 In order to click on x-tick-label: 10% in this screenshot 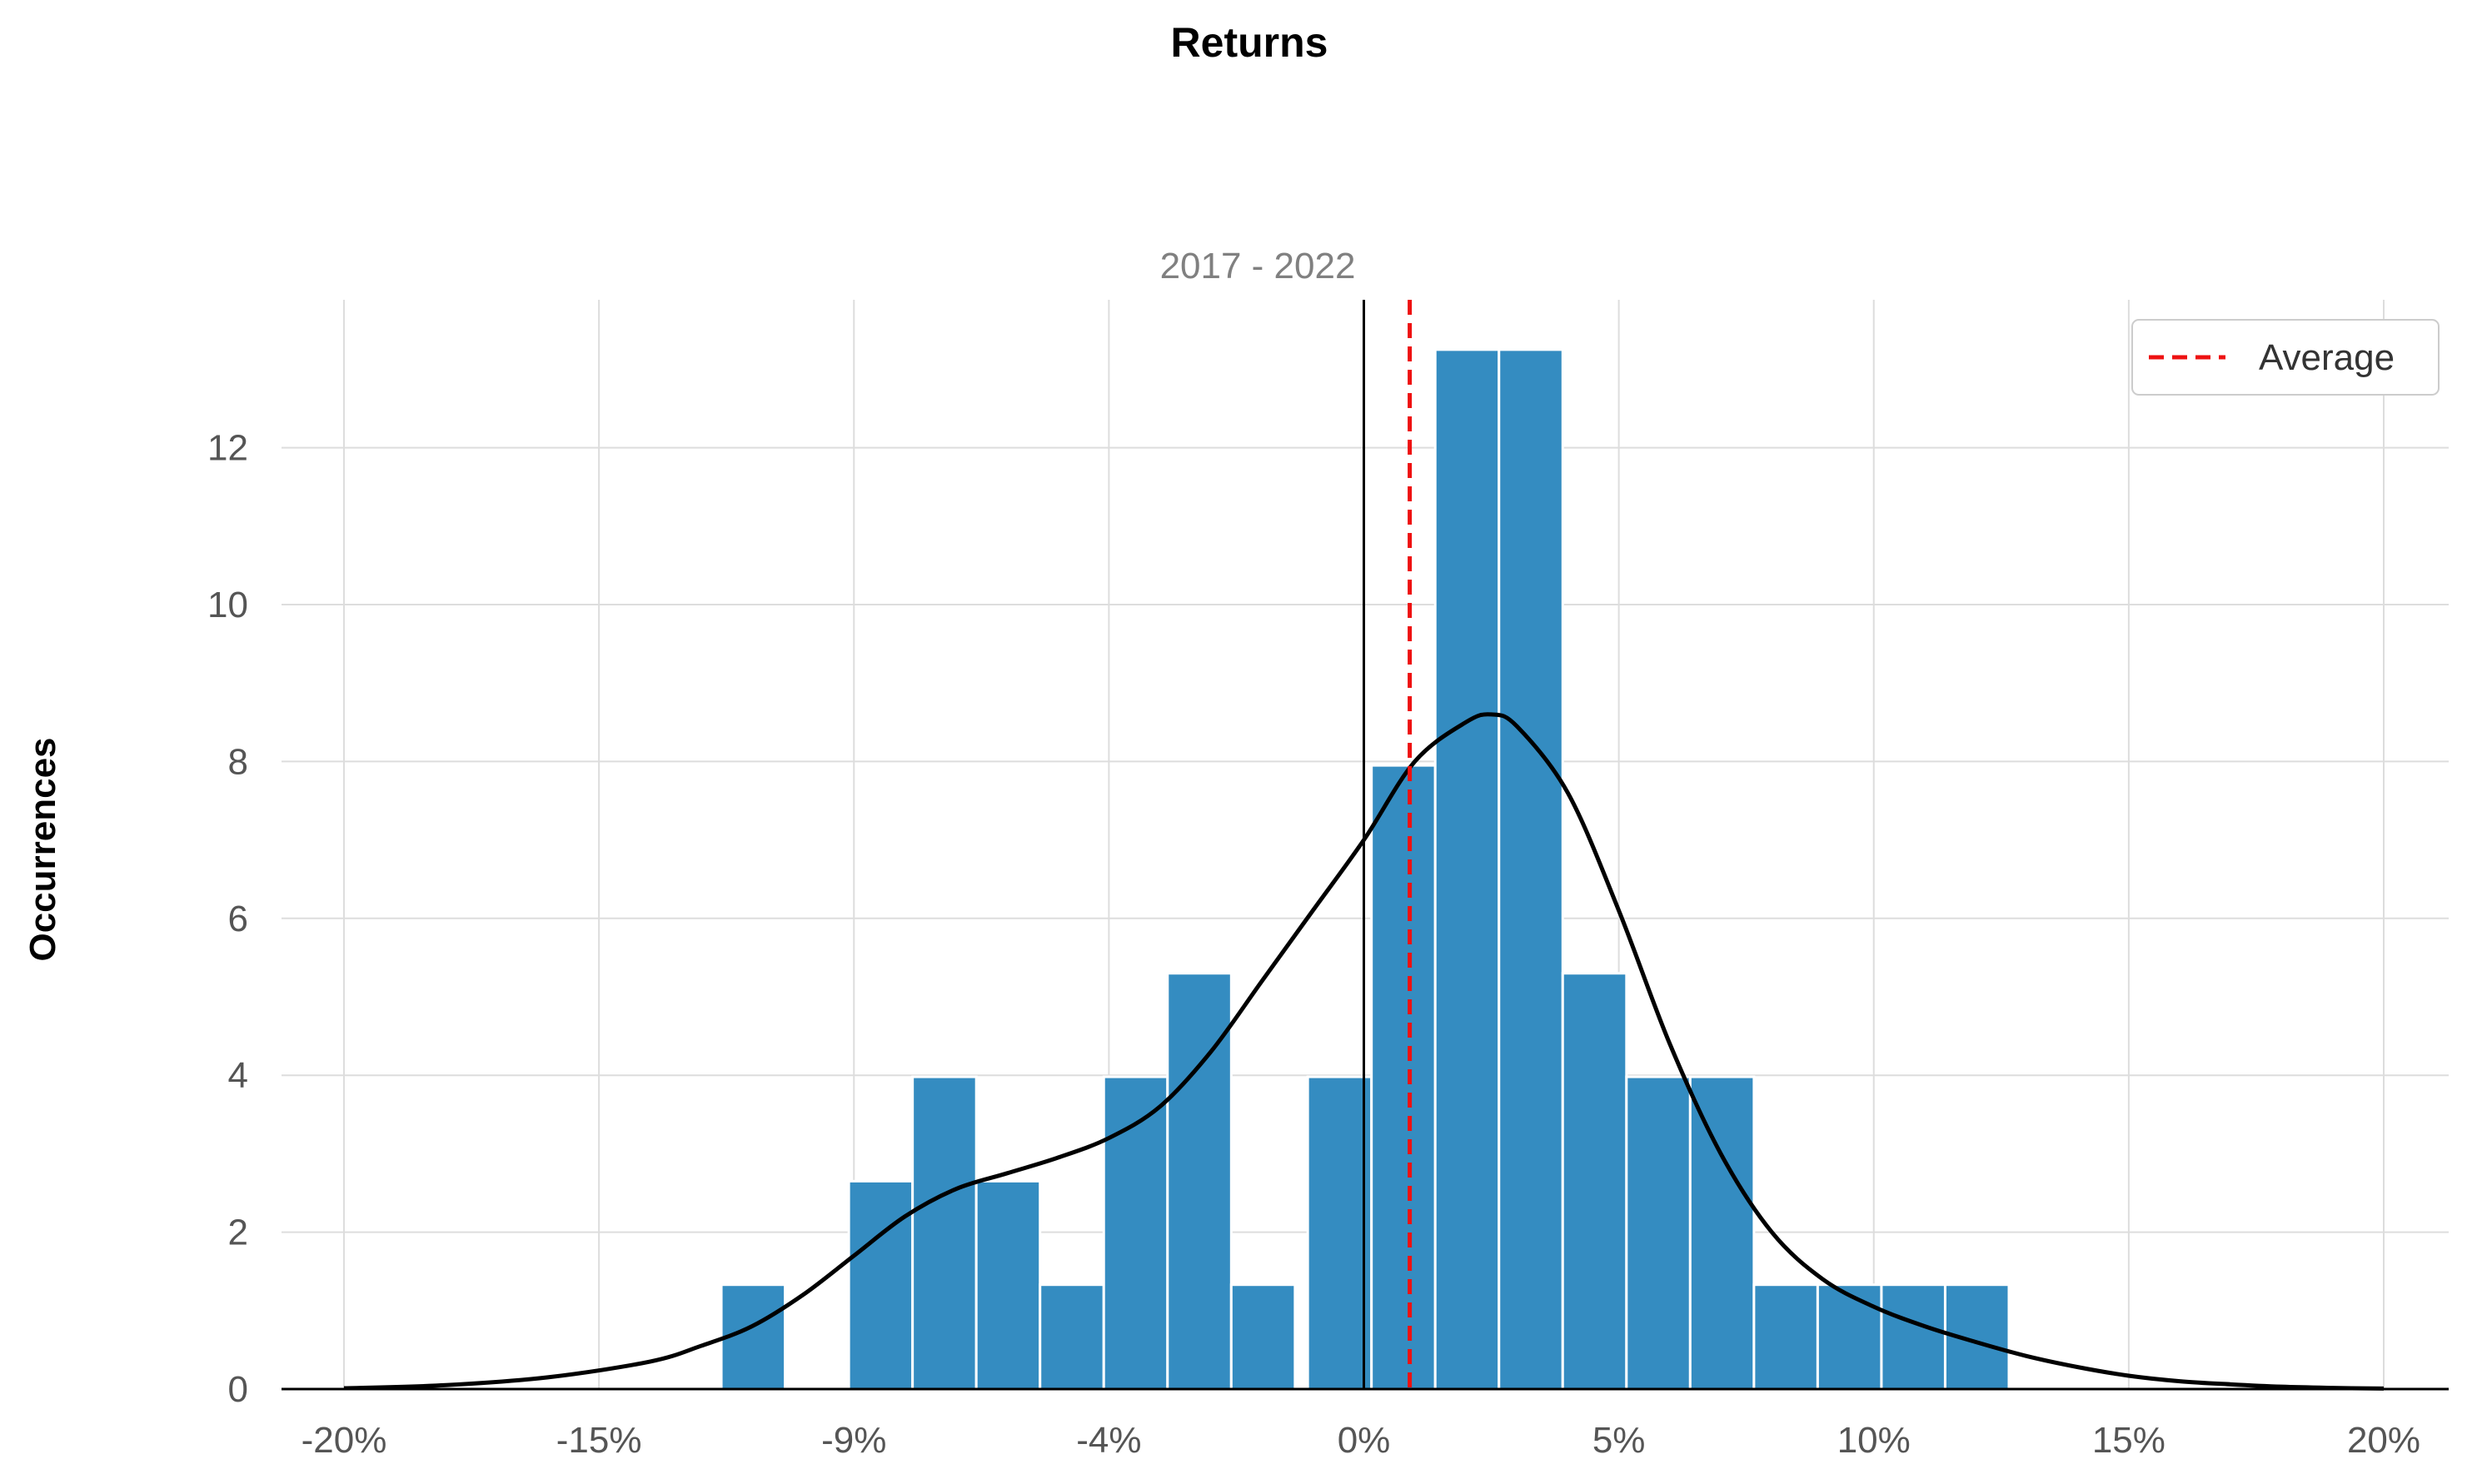, I will do `click(1874, 1440)`.